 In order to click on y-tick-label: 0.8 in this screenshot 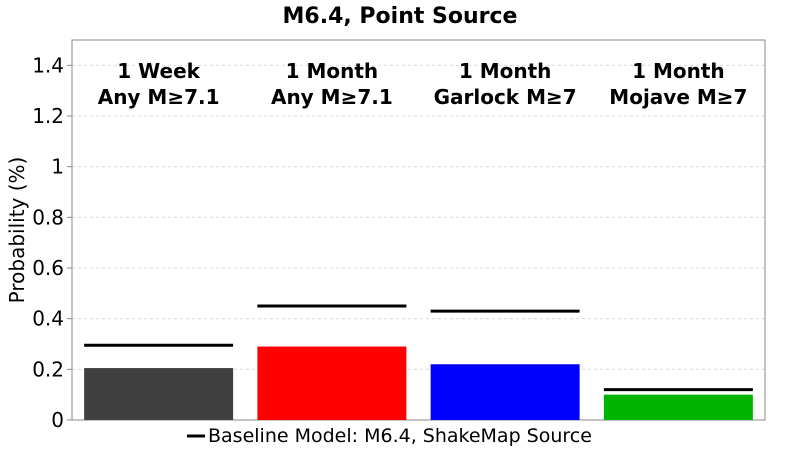, I will do `click(48, 217)`.